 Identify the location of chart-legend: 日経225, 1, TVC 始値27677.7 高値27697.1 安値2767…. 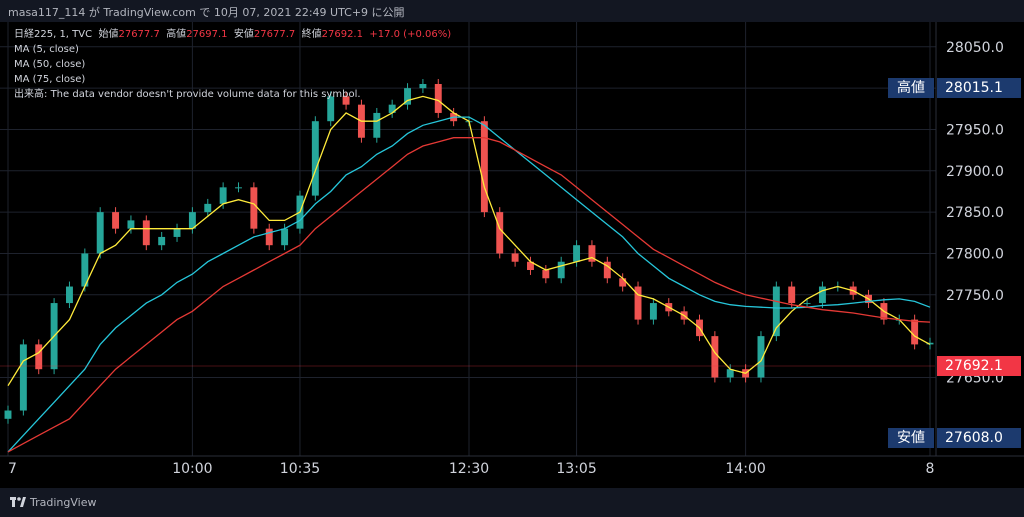
(232, 64).